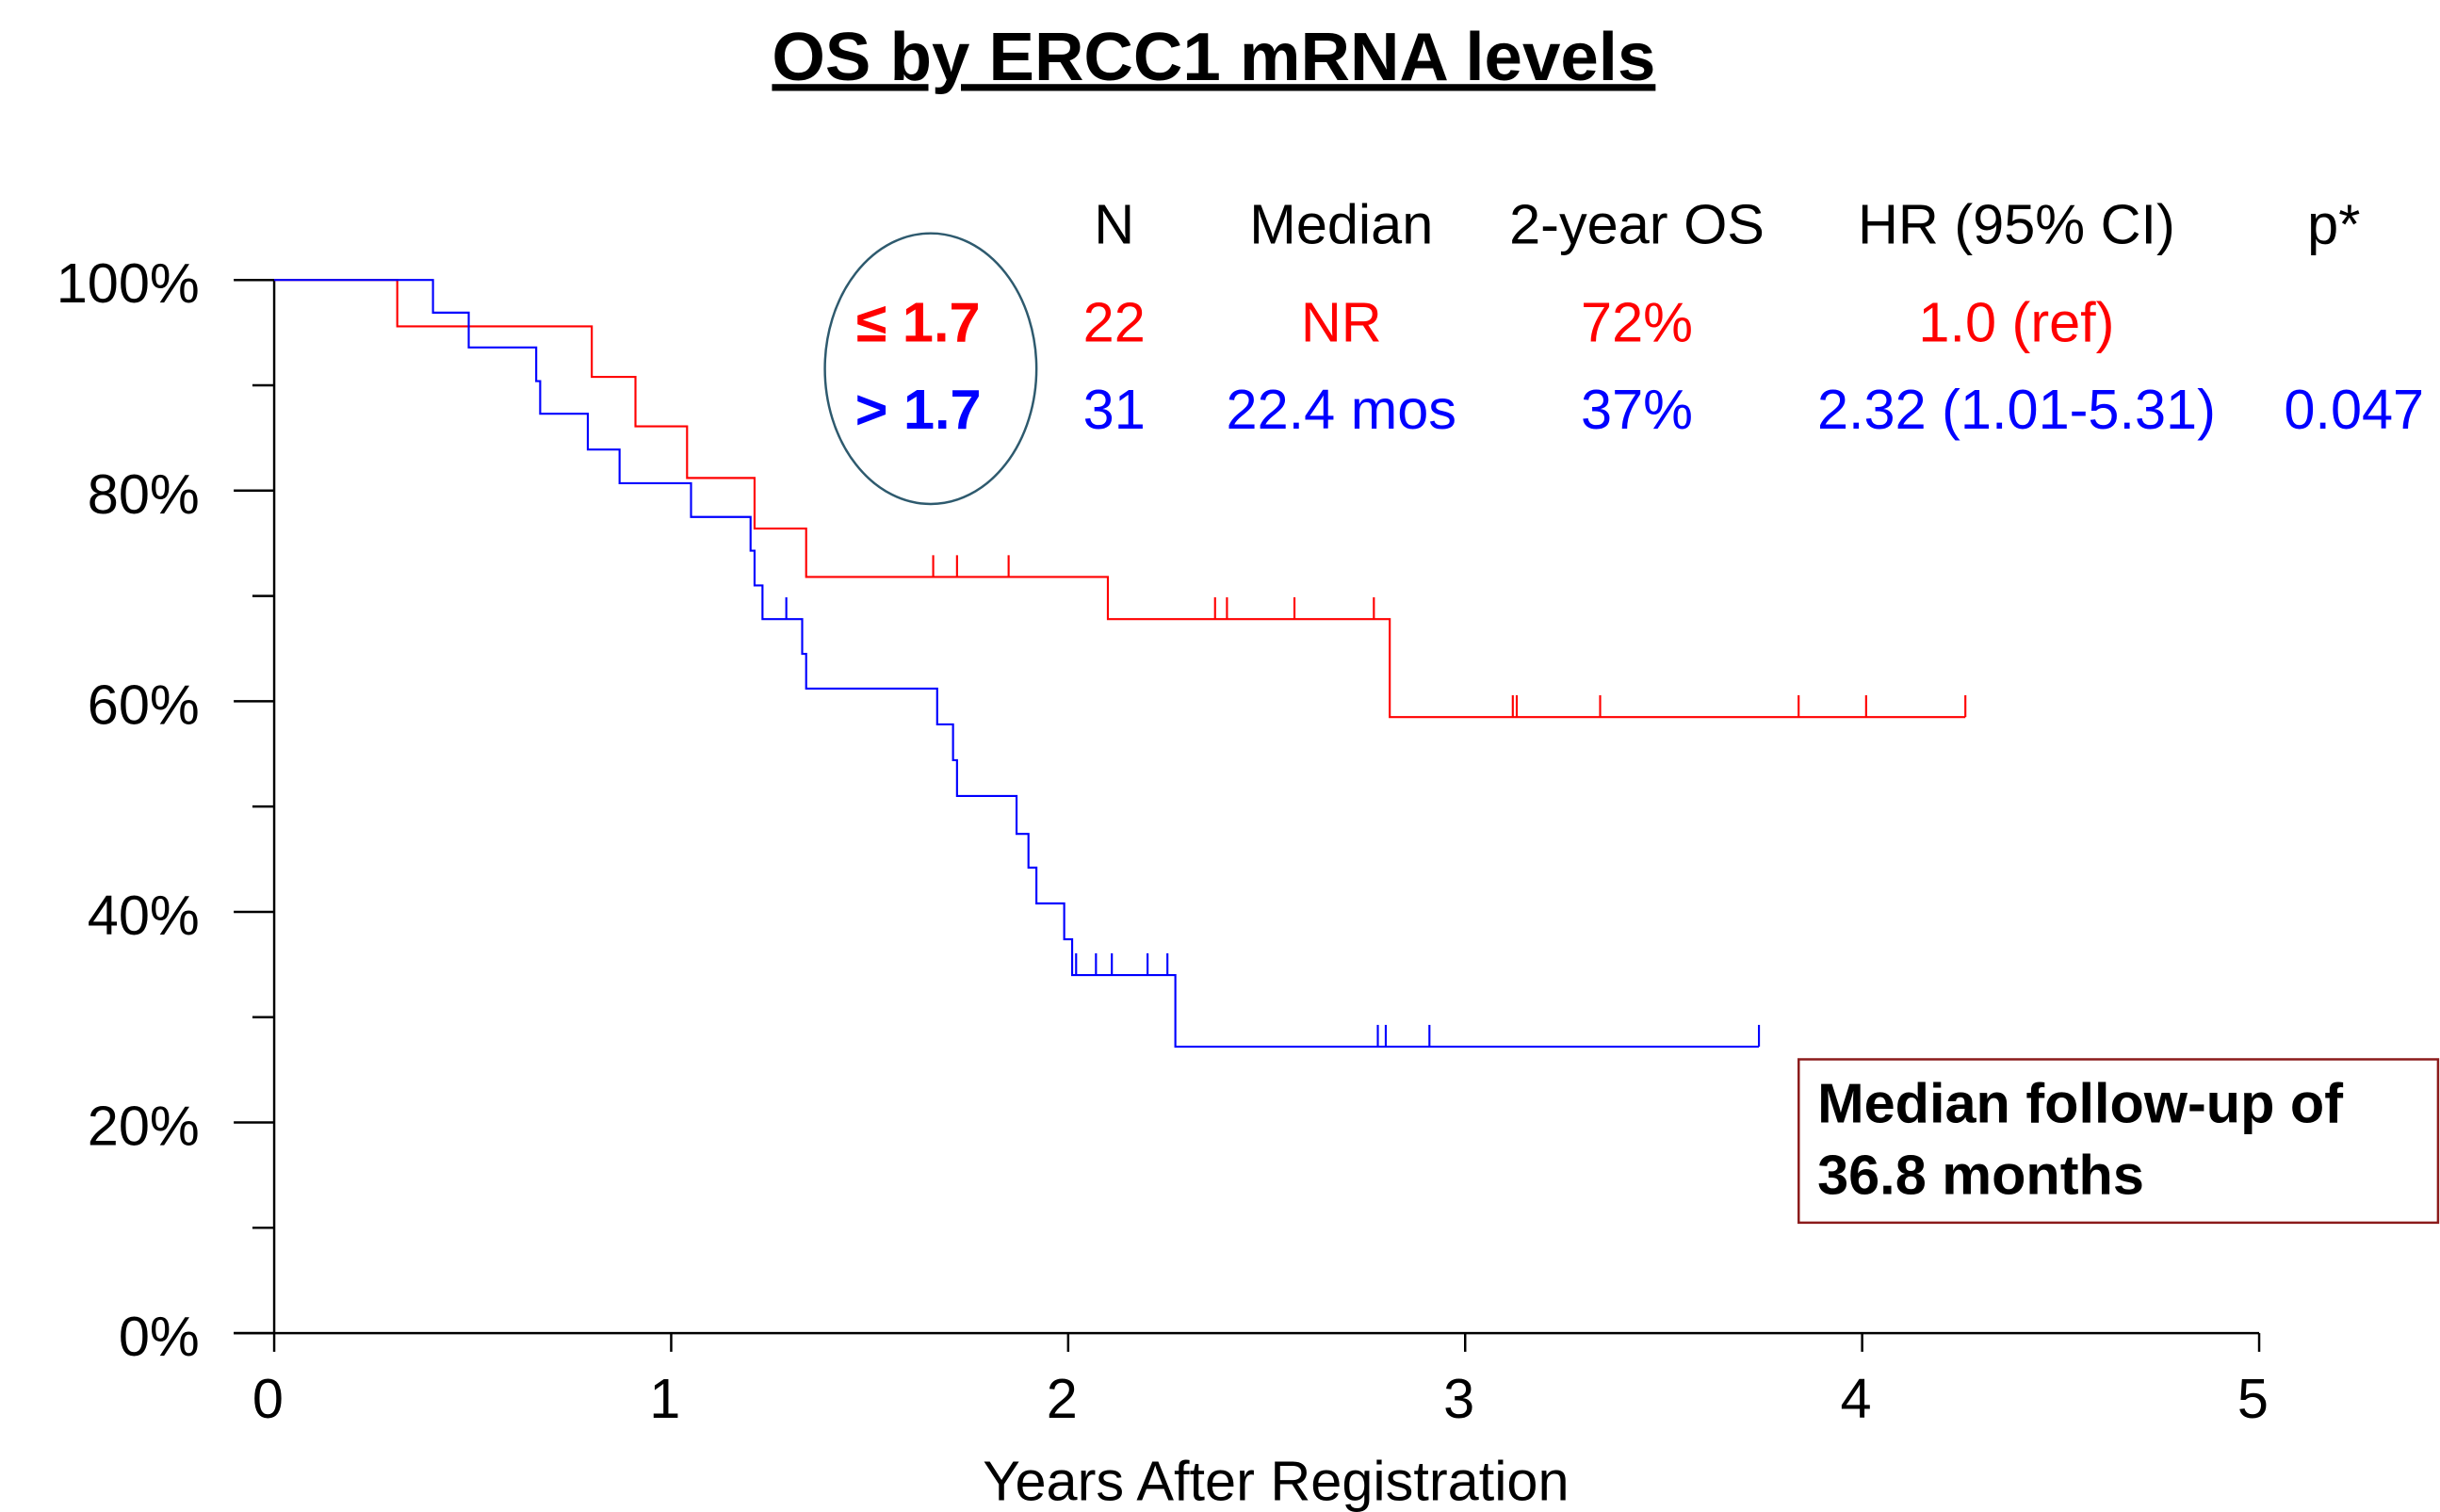 This screenshot has width=2440, height=1512. Describe the element at coordinates (1213, 57) in the screenshot. I see `chart-title: OS by ERCC1 mRNA levels` at that location.